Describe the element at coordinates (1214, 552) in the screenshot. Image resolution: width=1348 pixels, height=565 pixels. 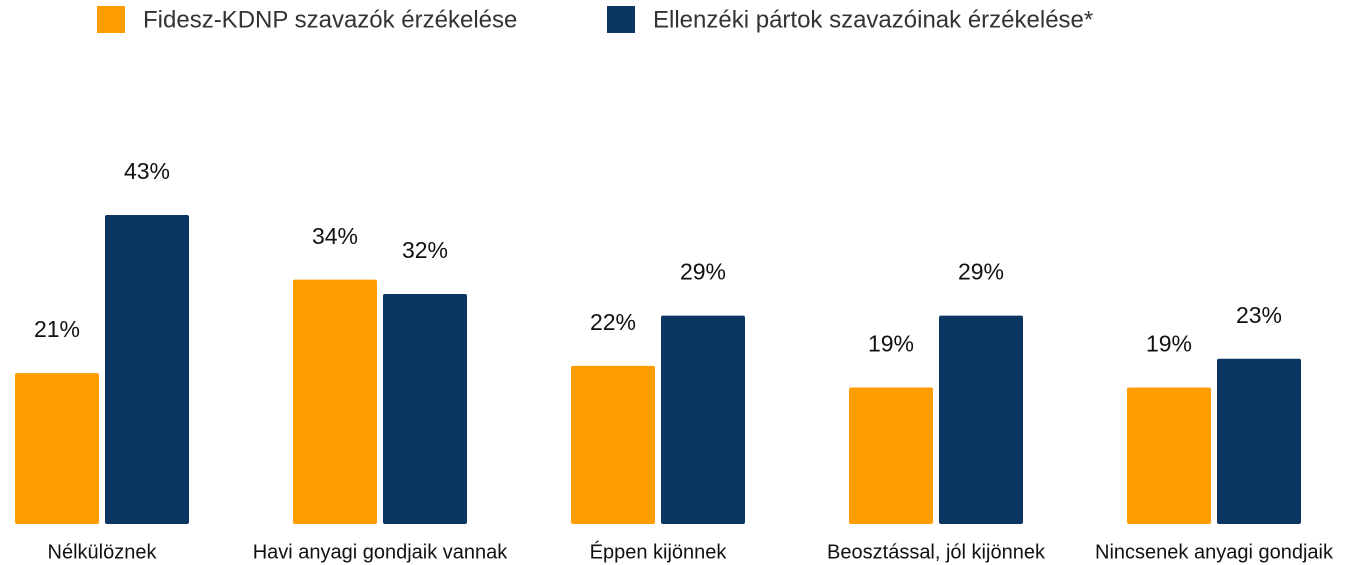
I see `x-tick-label: Nincsenek anyagi gondjaik` at that location.